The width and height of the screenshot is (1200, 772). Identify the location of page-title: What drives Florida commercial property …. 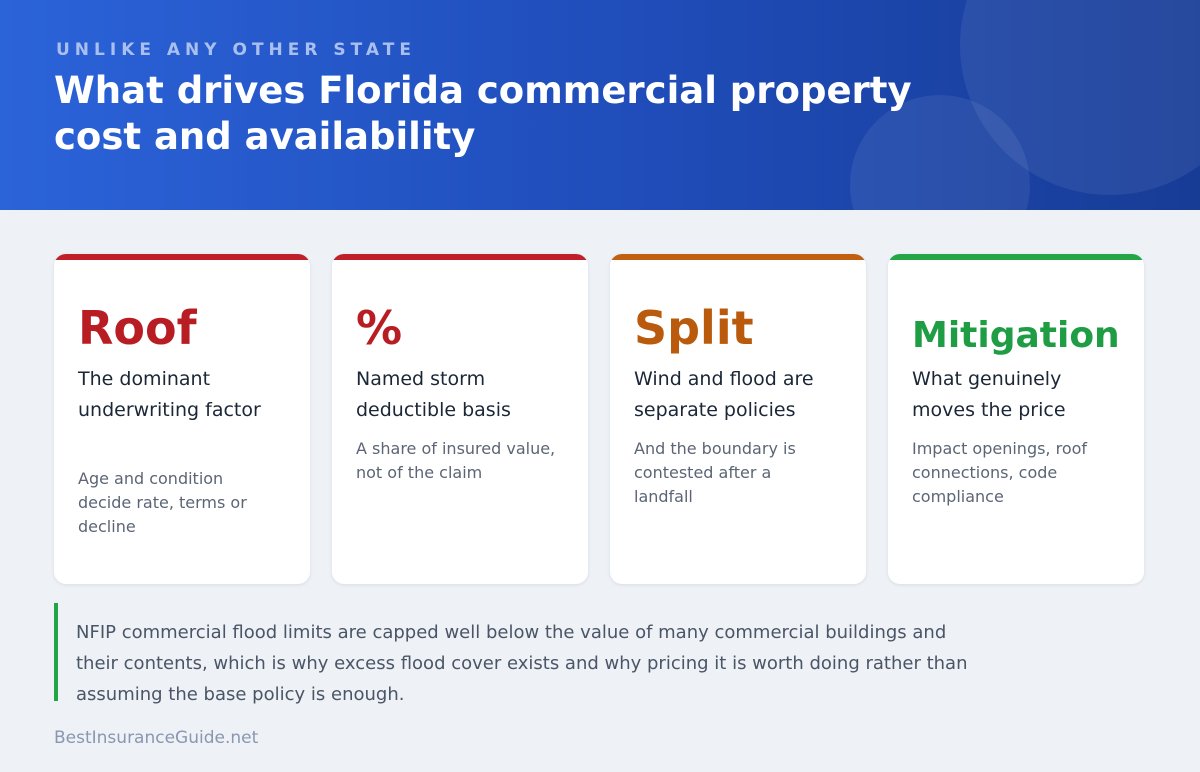
(483, 113).